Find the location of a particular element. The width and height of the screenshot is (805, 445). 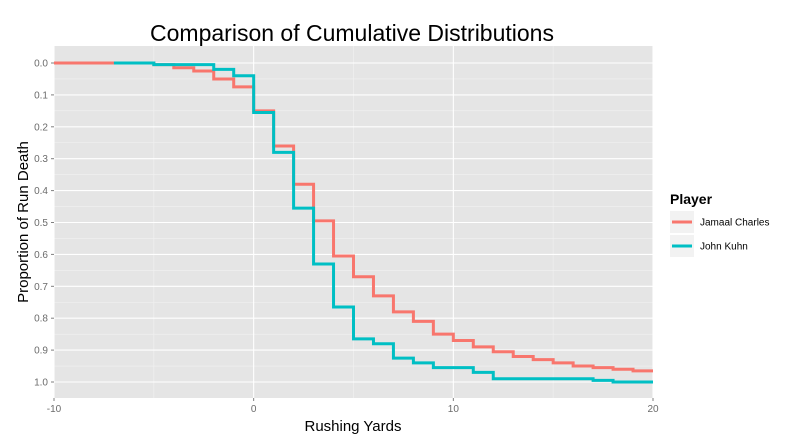

x-axis: -10 0 10 20 is located at coordinates (353, 406).